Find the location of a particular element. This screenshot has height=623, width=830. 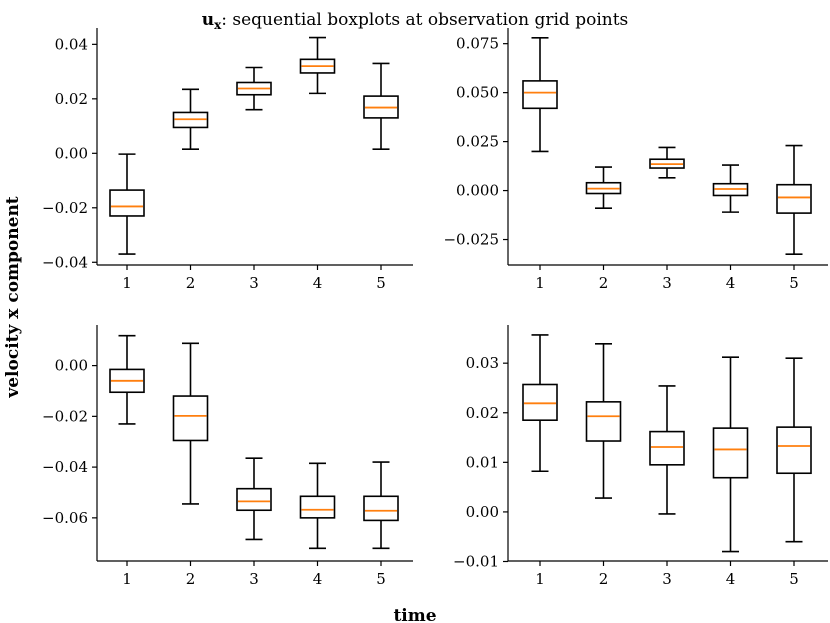

y-tick-label: 0.025 is located at coordinates (477, 142).